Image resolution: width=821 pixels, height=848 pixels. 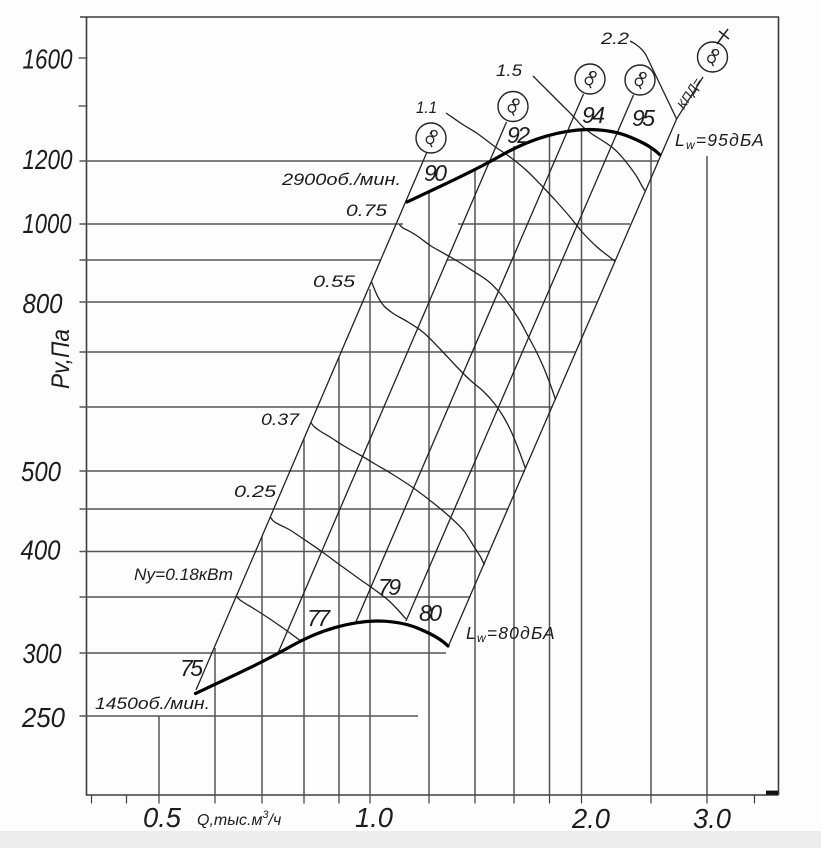 I want to click on svg-text: 1600, so click(x=48, y=59).